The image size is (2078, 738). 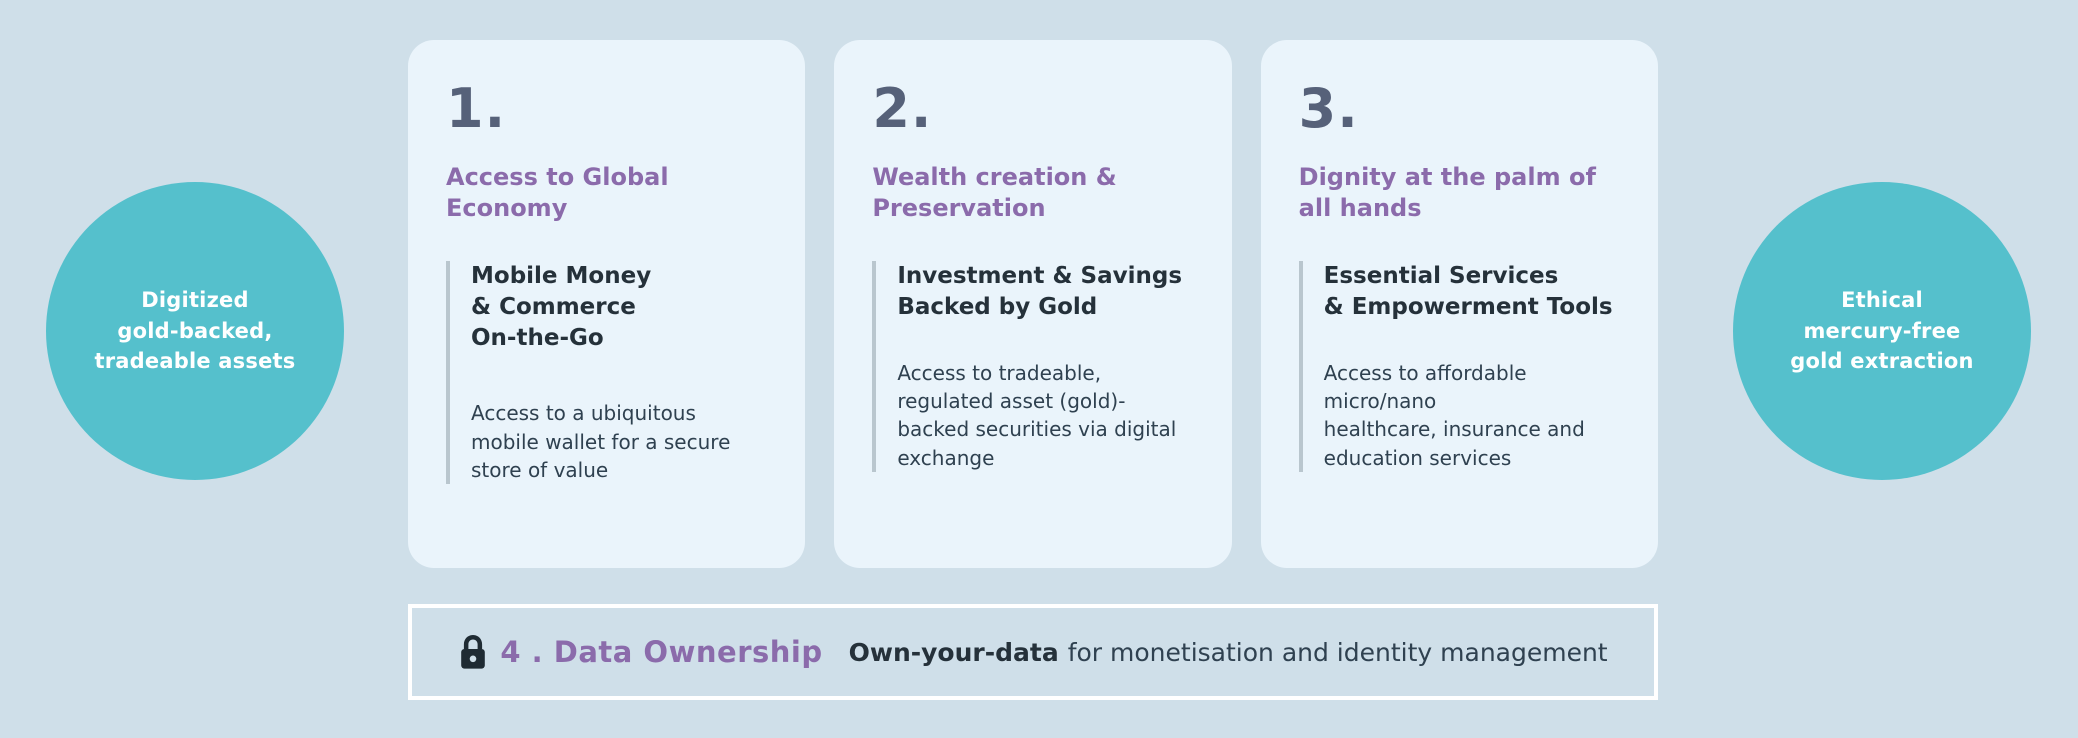 I want to click on left-circle-badge: Digitized gold-backed, tradeable assets, so click(x=195, y=331).